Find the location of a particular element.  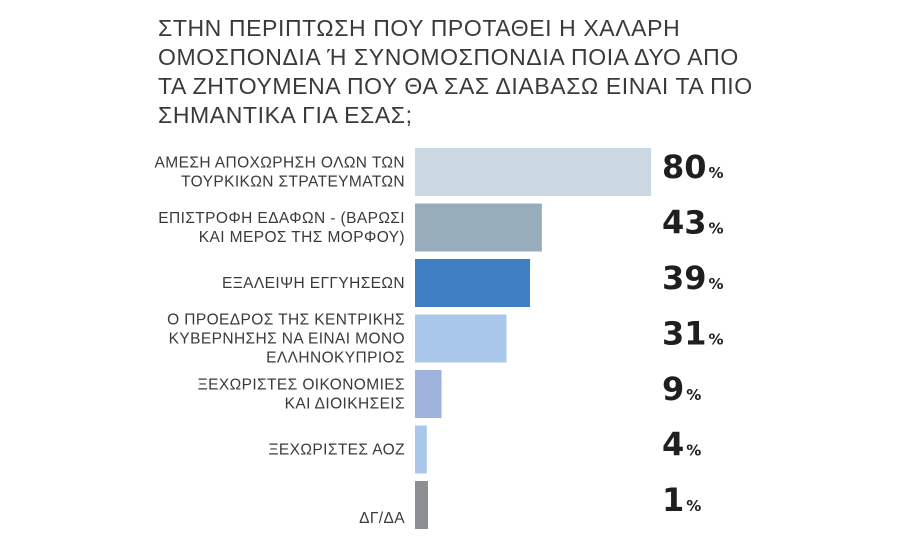

category-label-5: ΞΕΧΩΡΙΣΤΕΣ ΟΙΚΟΝΟΜΙΕΣ ΚΑΙ ΔΙΟΙΚΗΣΕΙΣ is located at coordinates (301, 395).